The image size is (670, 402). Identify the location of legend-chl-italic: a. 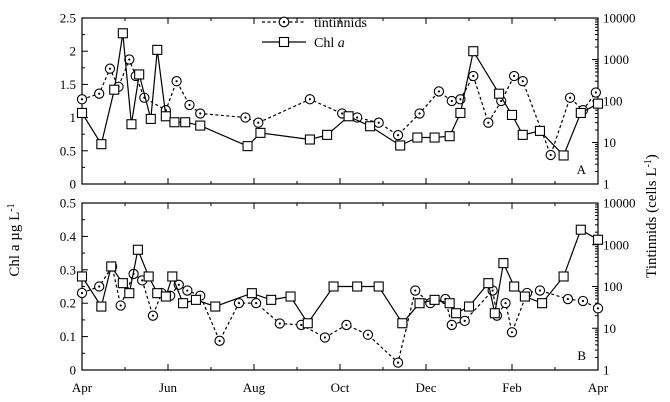
(341, 43).